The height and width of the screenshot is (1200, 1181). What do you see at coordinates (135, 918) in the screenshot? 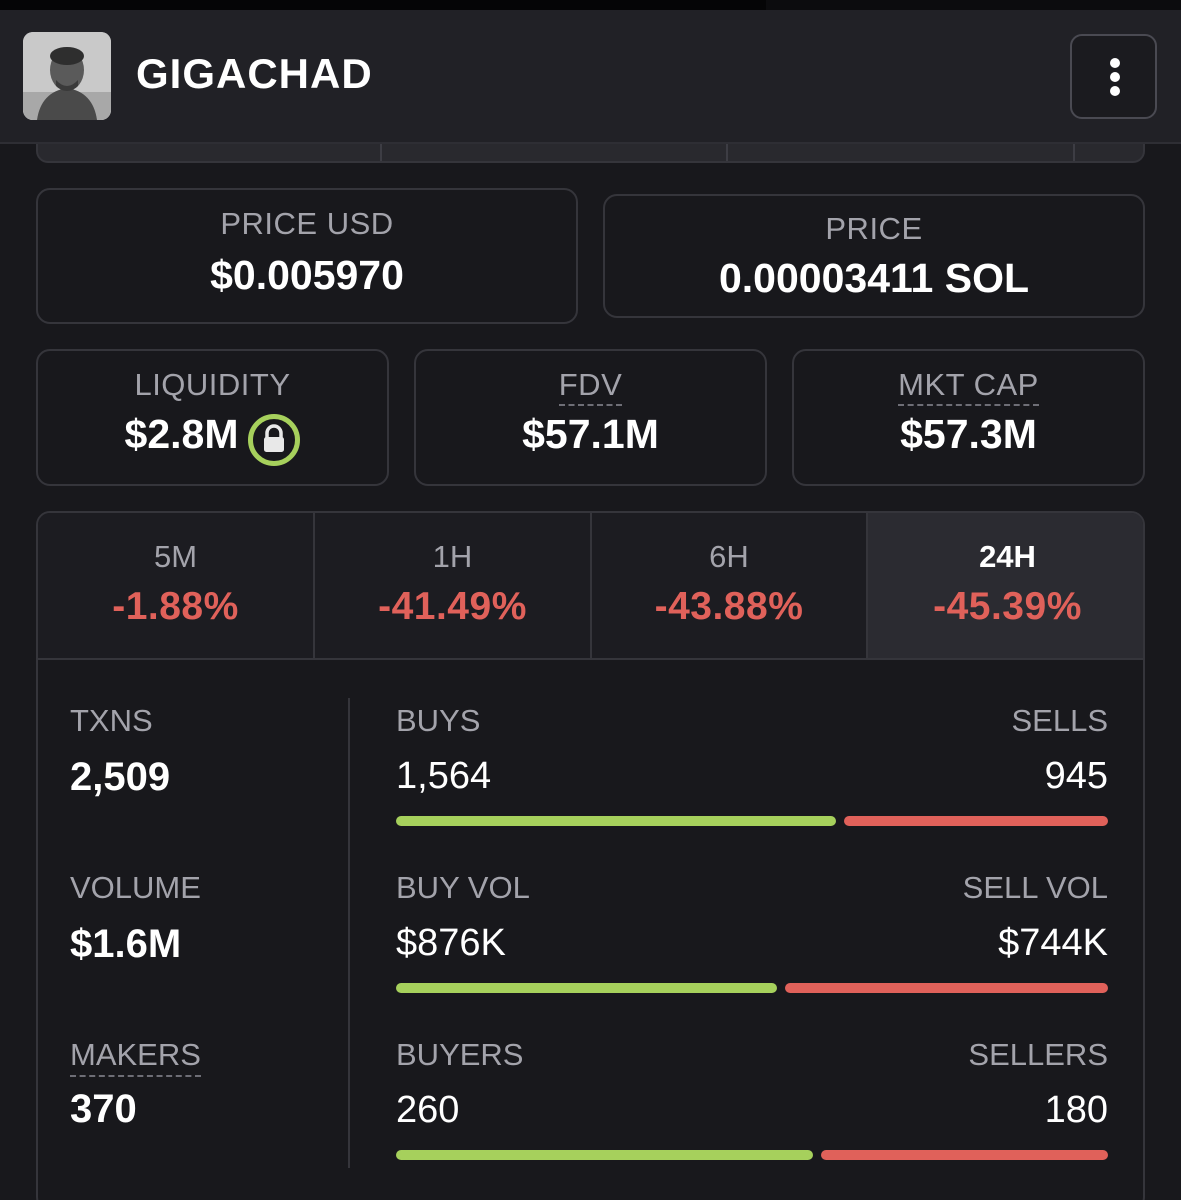
I see `volume-stat: VOLUME $1.6M` at bounding box center [135, 918].